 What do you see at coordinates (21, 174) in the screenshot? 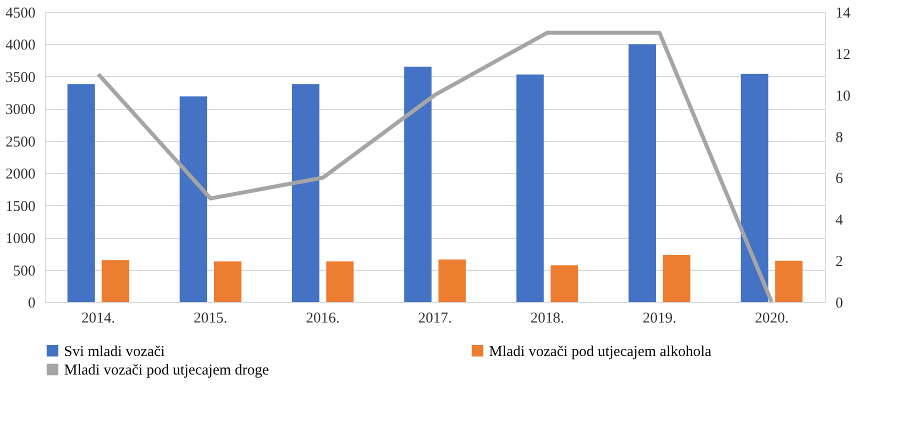
I see `y-tick-label: 2000` at bounding box center [21, 174].